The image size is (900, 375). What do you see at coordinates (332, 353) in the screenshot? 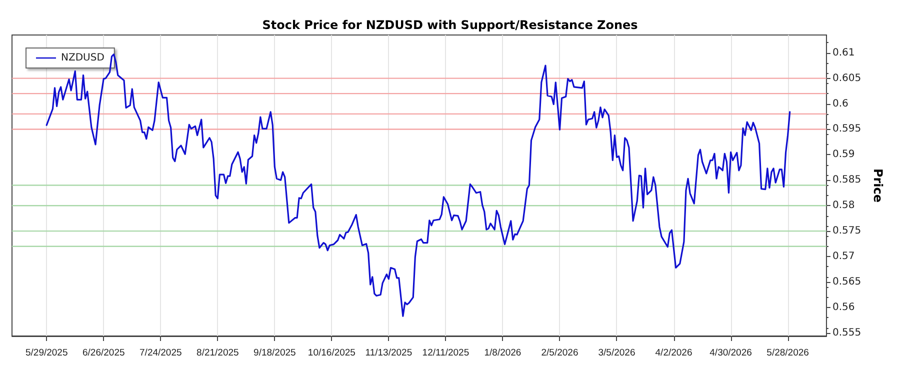
I see `x-tick-label: 10/16/2025` at bounding box center [332, 353].